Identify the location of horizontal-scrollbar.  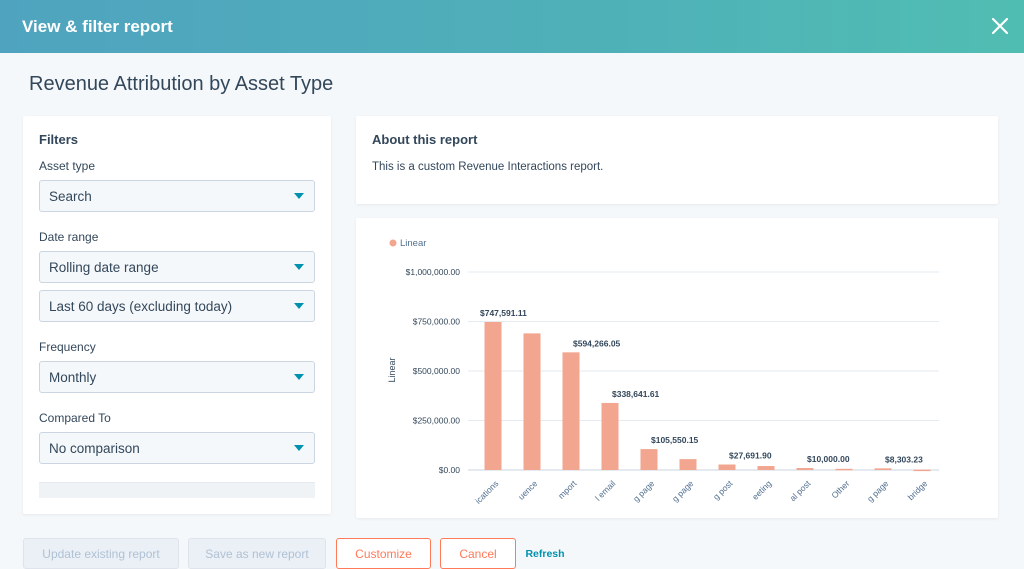
(177, 490).